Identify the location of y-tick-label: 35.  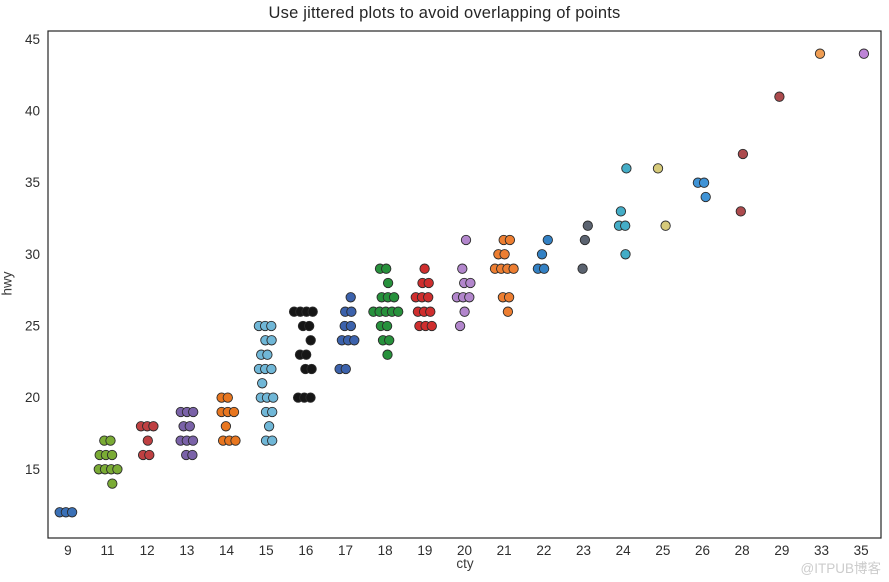
(32, 182).